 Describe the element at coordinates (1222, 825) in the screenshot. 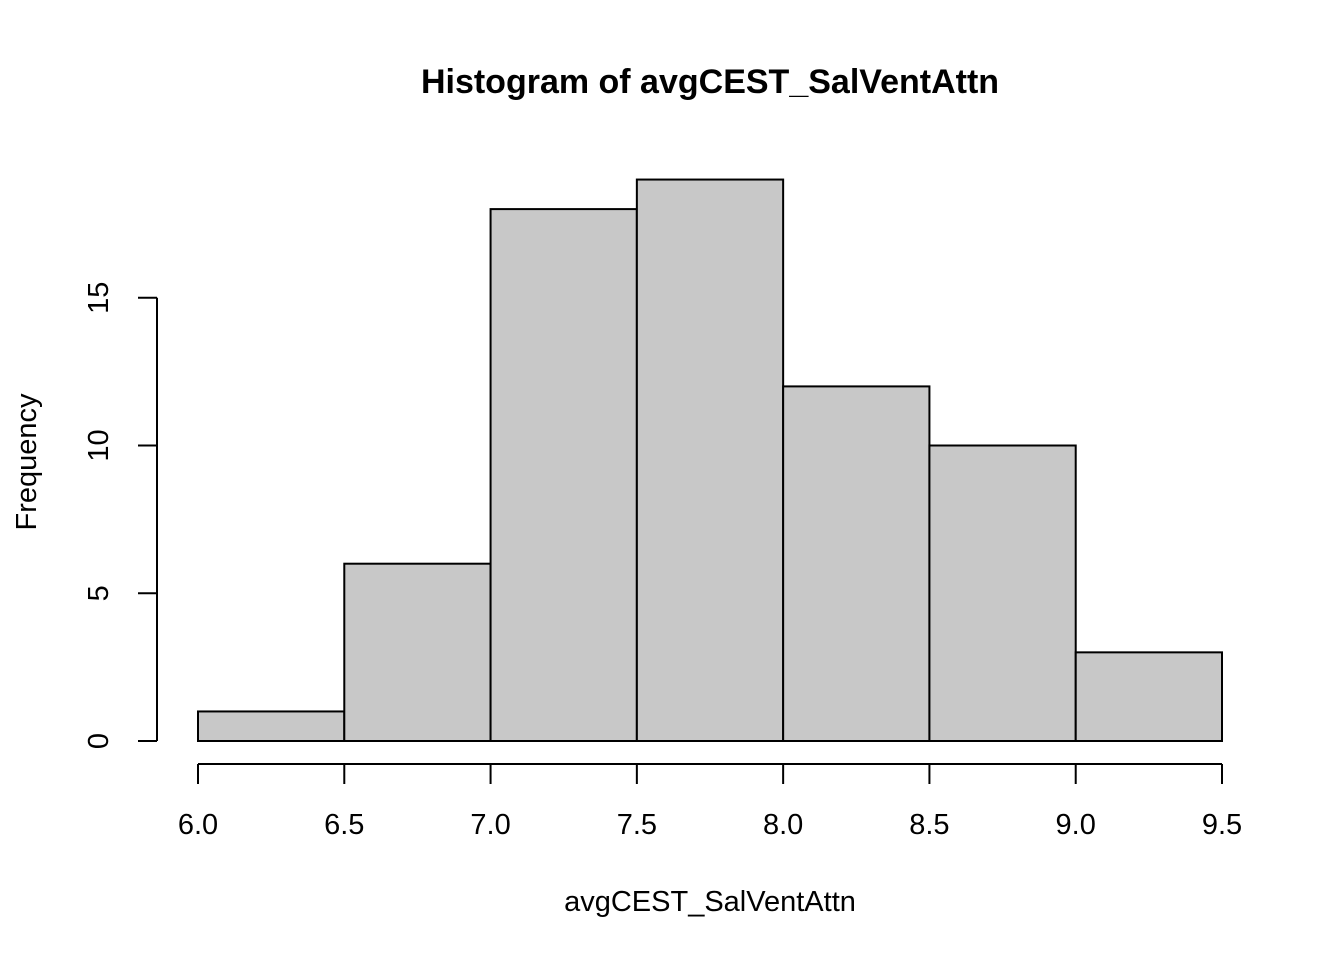

I see `x-tick-label-7: 9.5` at that location.